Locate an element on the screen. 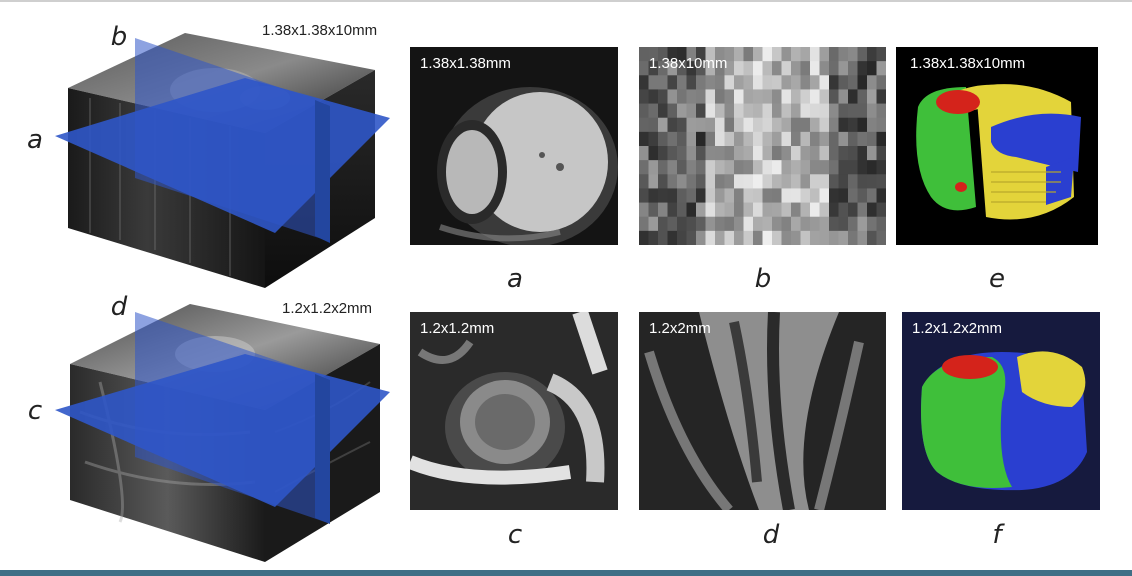  cube-bottom-slice-label-d: d is located at coordinates (119, 307).